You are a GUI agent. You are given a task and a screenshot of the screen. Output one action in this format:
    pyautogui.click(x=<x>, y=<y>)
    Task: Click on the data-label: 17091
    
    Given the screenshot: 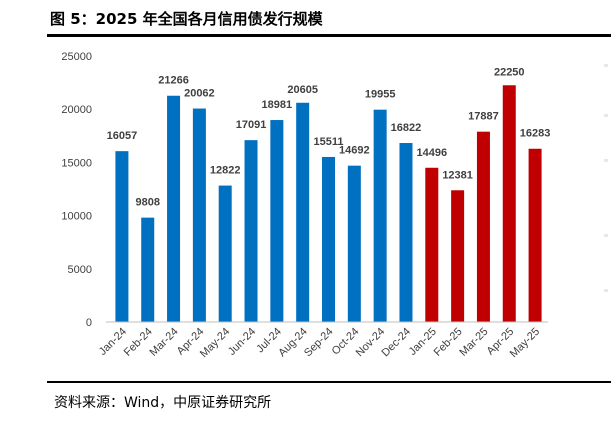 What is the action you would take?
    pyautogui.click(x=251, y=125)
    